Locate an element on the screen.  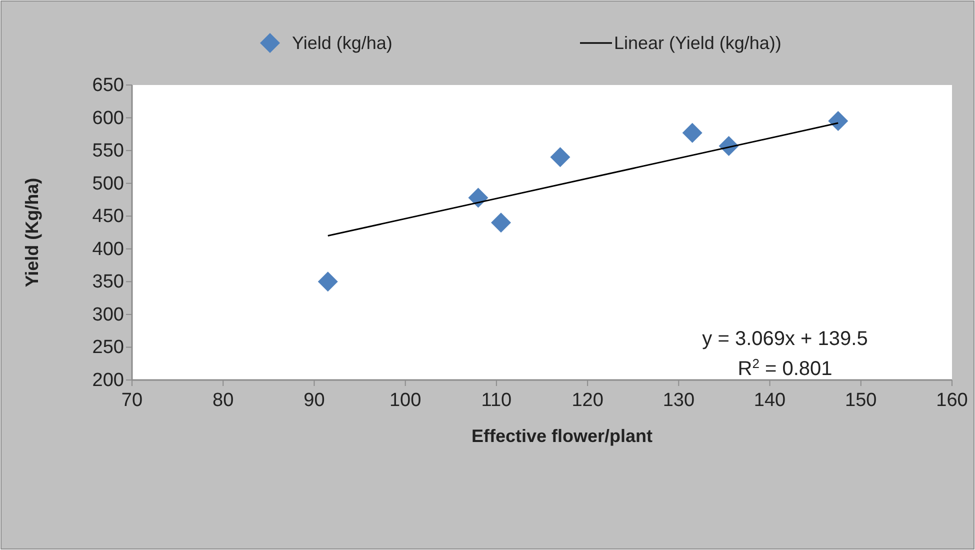
y-tick-label: 550 is located at coordinates (108, 151).